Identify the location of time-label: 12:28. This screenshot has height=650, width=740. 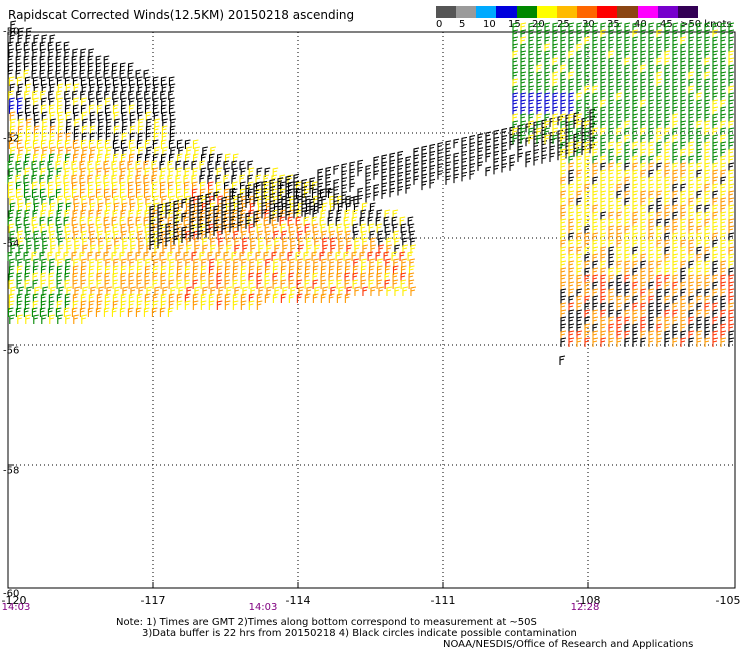
(585, 607).